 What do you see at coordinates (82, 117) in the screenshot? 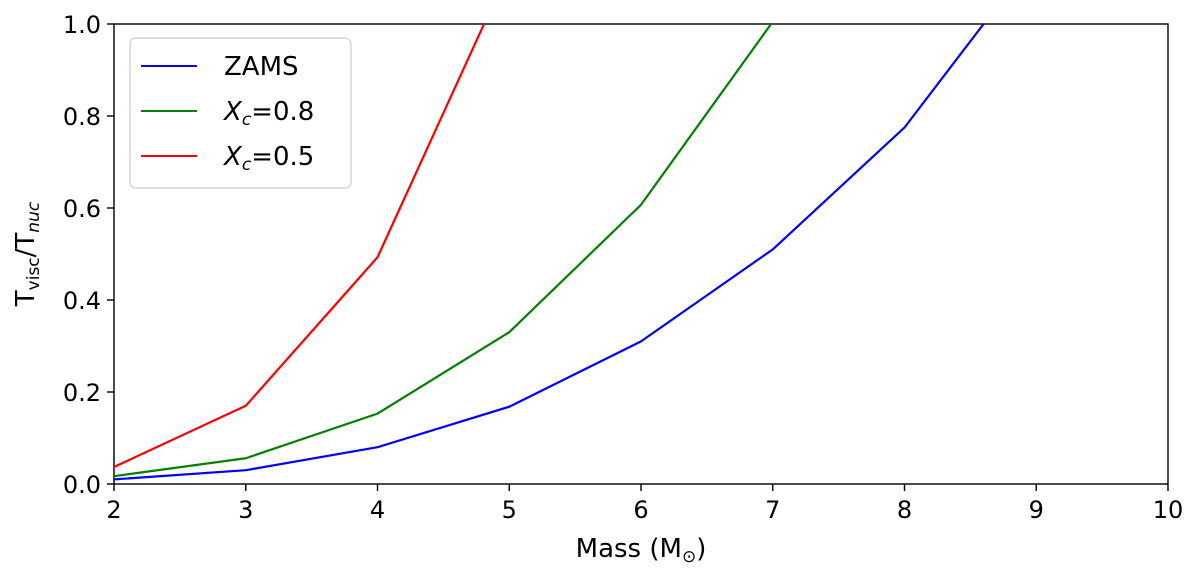
I see `y-tick-label: 0.8` at bounding box center [82, 117].